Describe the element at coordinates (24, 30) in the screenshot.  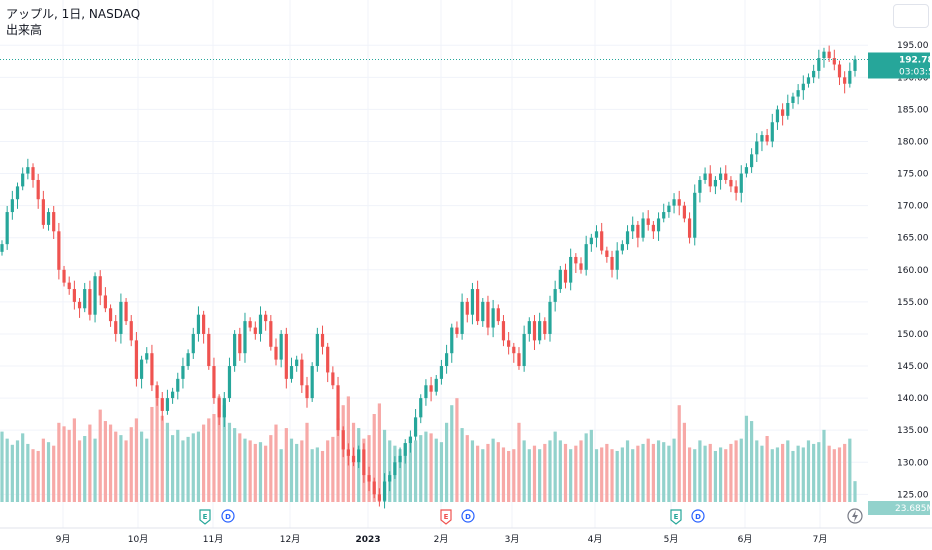
I see `volume-indicator-label: 出来高` at that location.